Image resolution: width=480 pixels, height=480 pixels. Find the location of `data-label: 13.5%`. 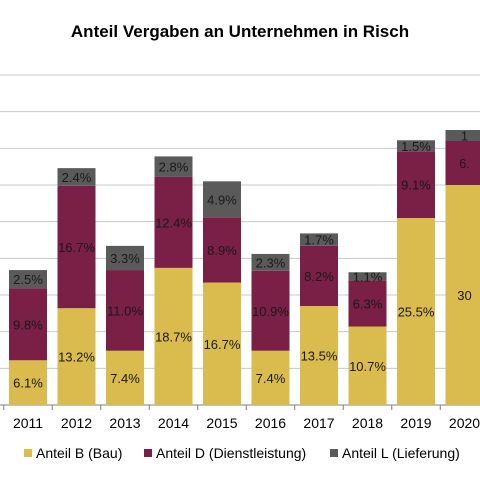

data-label: 13.5% is located at coordinates (319, 356).